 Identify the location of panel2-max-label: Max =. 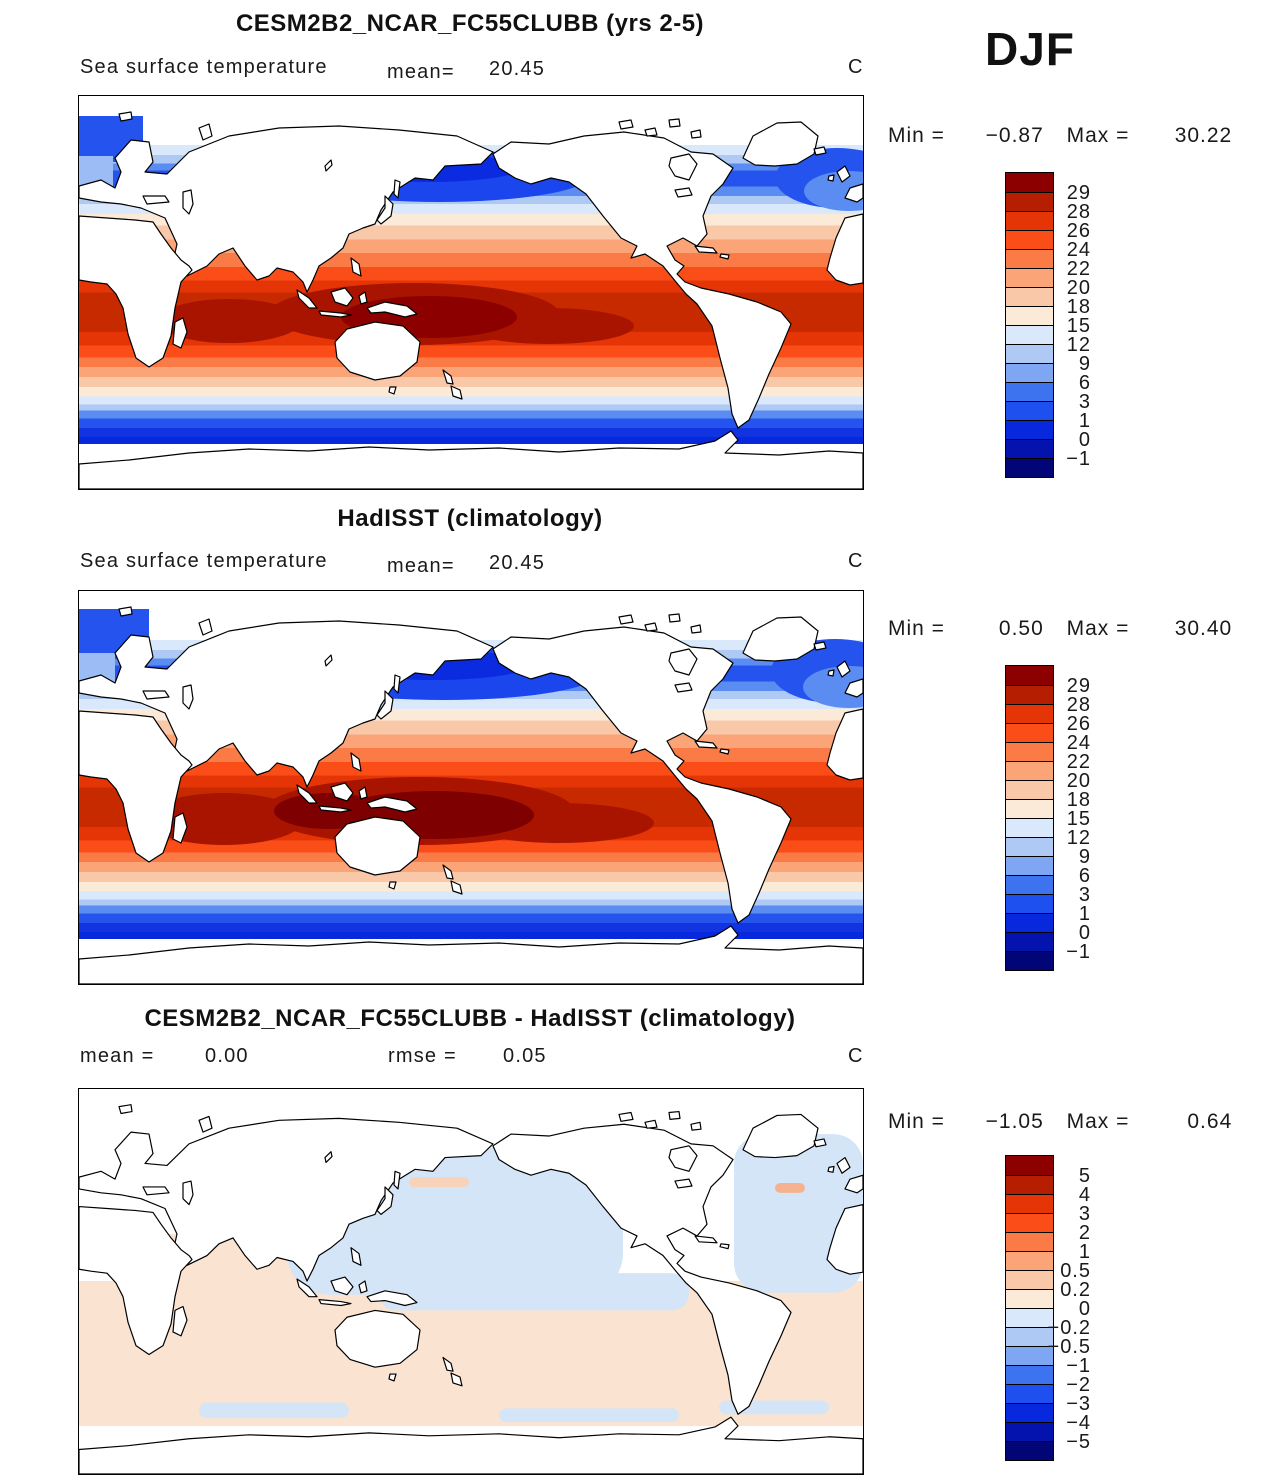
(1098, 628).